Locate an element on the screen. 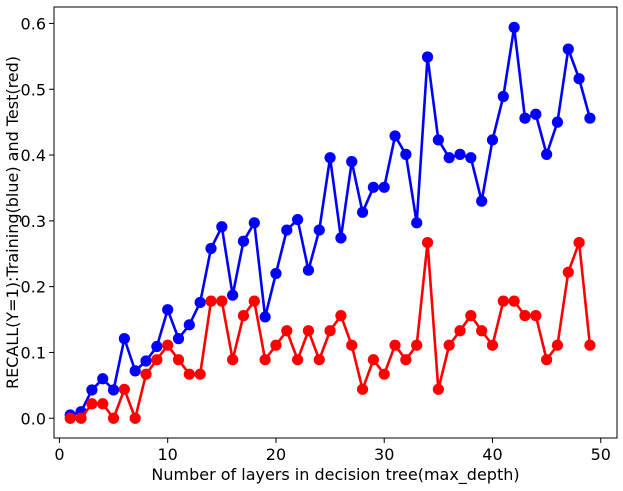  x-tick-label: 40 is located at coordinates (492, 454).